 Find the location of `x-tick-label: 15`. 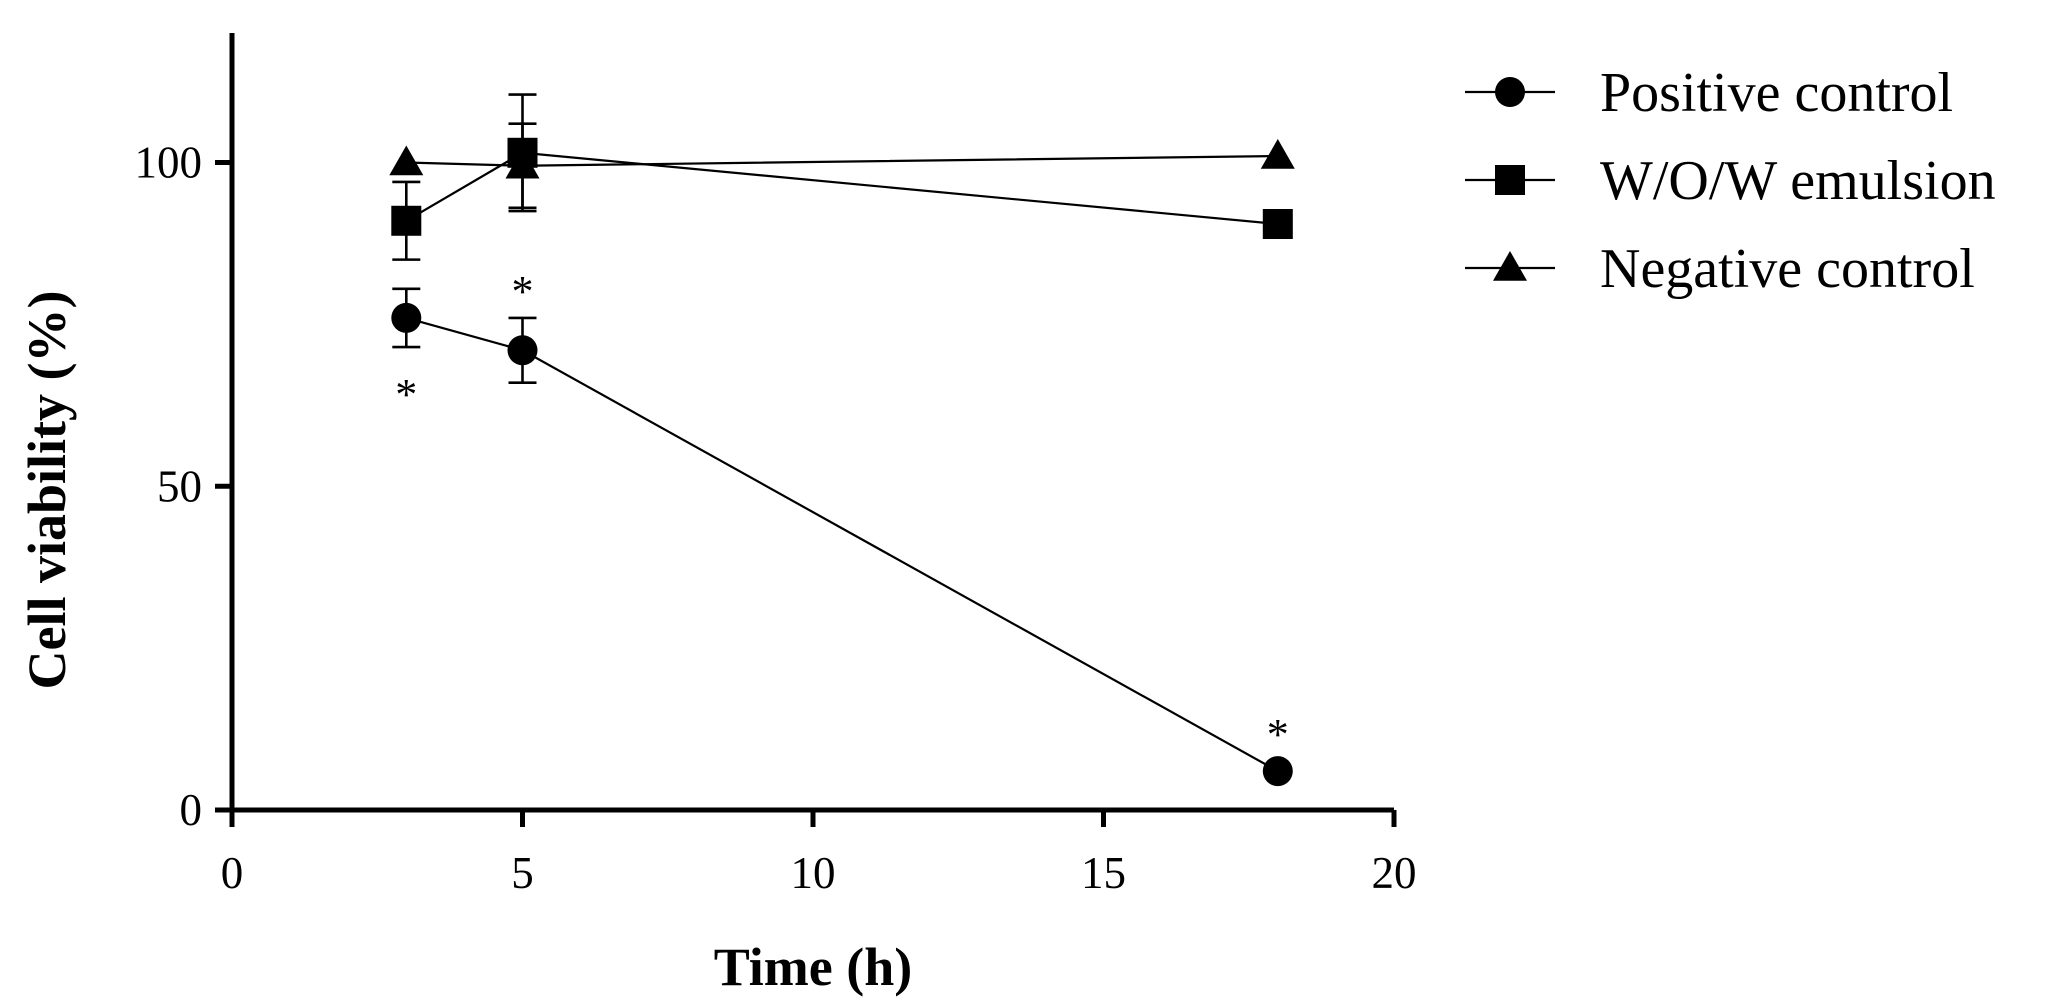

x-tick-label: 15 is located at coordinates (1103, 873).